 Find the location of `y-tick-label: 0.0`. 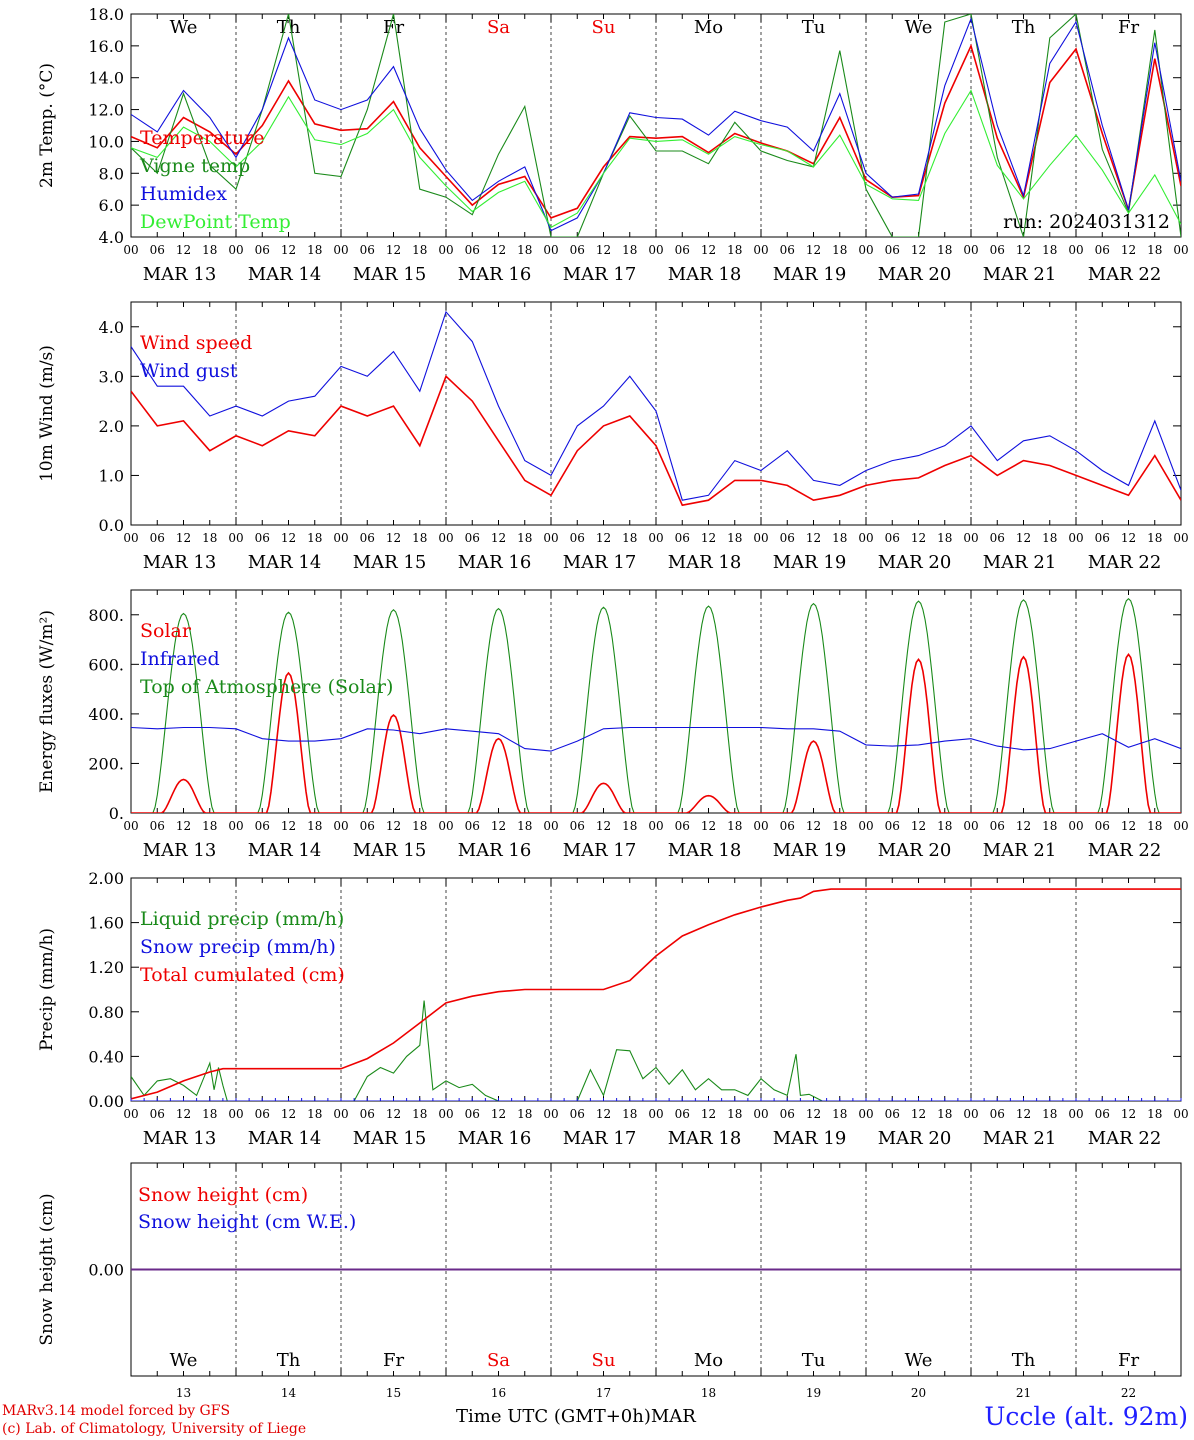

y-tick-label: 0.0 is located at coordinates (111, 525).